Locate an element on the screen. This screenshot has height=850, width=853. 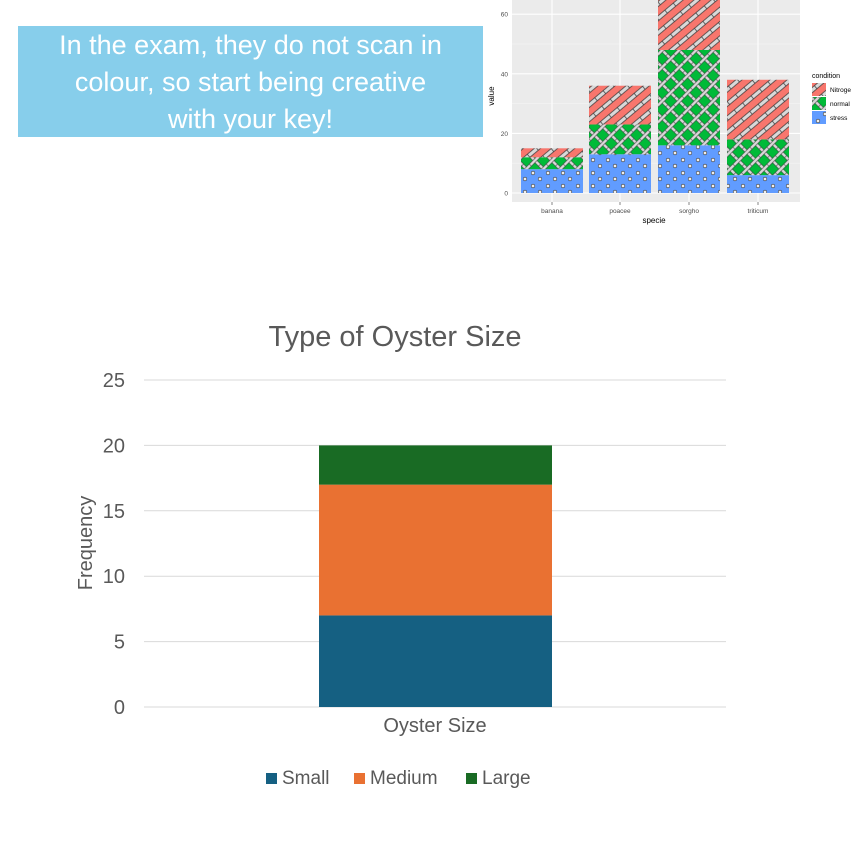
bar-segment-large is located at coordinates (435, 465).